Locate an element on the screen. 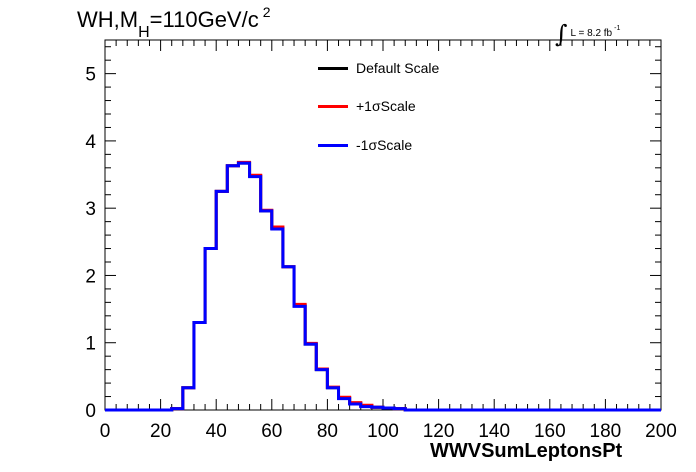 The height and width of the screenshot is (472, 696). x-tick-label: 120 is located at coordinates (439, 431).